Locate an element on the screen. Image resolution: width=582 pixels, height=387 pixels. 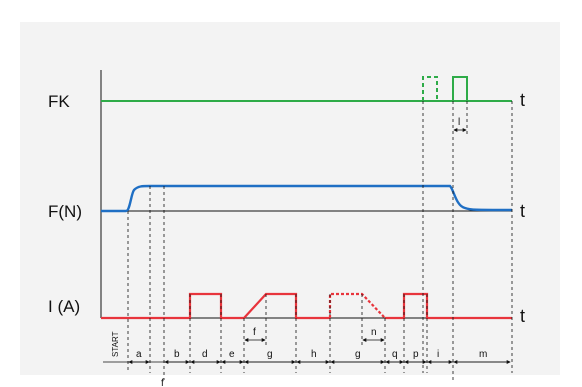
segment-label-q: q is located at coordinates (395, 354).